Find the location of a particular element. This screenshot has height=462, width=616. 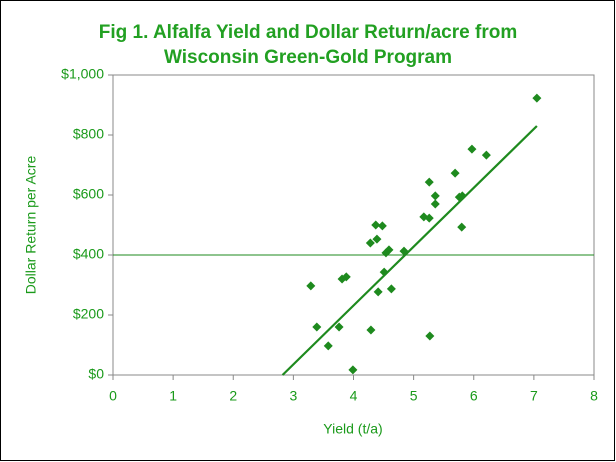

y-tick-label: $0 is located at coordinates (96, 374).